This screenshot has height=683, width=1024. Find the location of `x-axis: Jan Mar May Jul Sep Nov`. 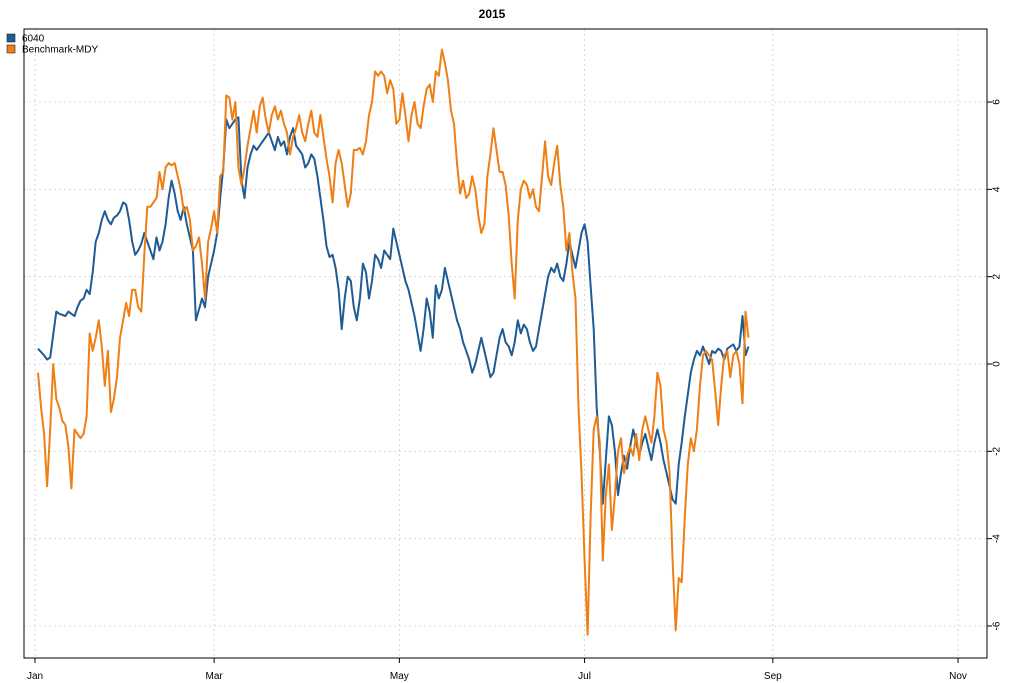

x-axis: Jan Mar May Jul Sep Nov is located at coordinates (497, 670).